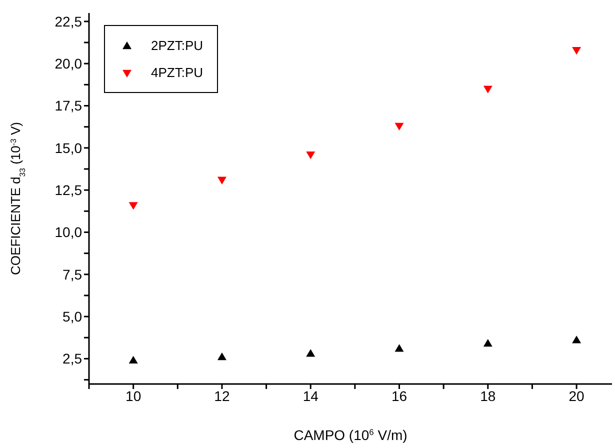 The image size is (615, 448). Describe the element at coordinates (72, 316) in the screenshot. I see `y-tick-label: 5,0` at that location.